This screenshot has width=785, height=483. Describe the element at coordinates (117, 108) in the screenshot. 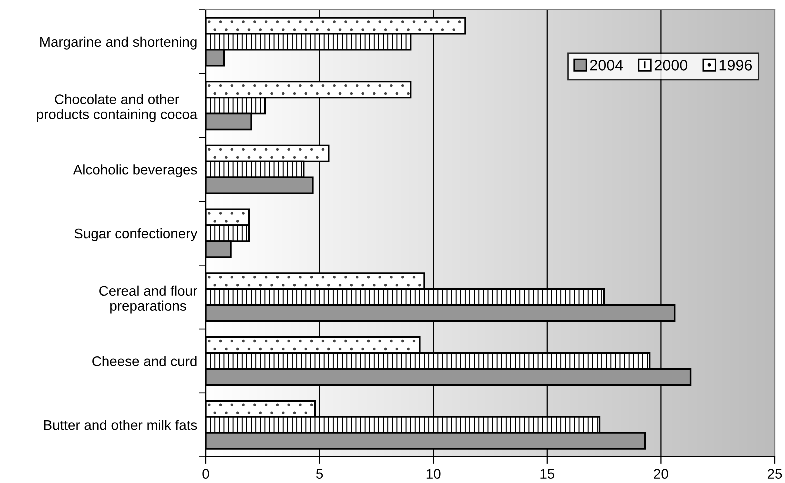

I see `y-tick-label: Chocolate and other products containing cocoa` at that location.